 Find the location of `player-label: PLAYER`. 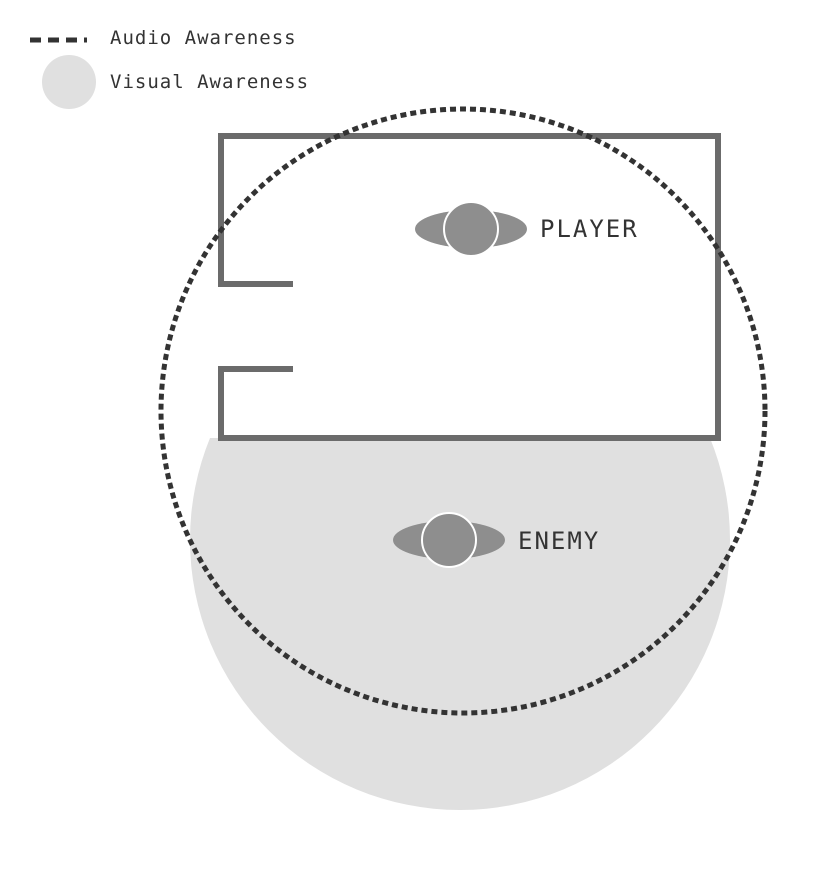

player-label: PLAYER is located at coordinates (589, 229).